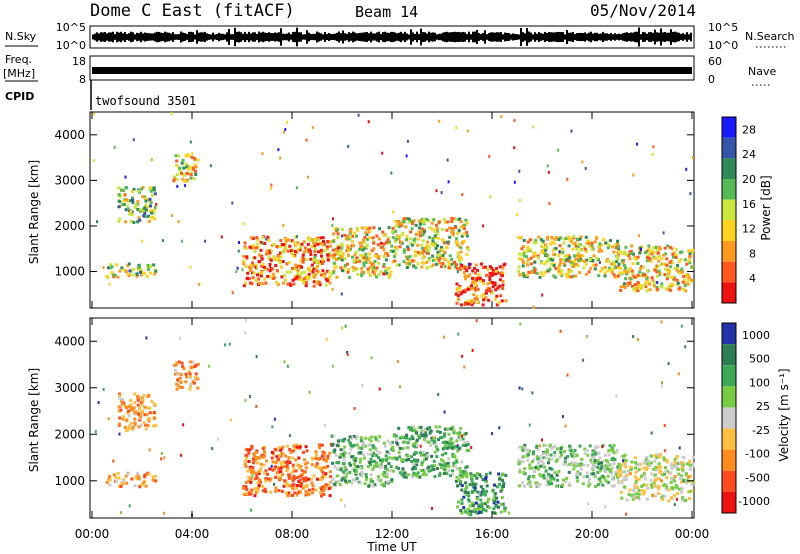 The height and width of the screenshot is (554, 800). Describe the element at coordinates (784, 414) in the screenshot. I see `velocity-colorbar-label: Velocity [m s⁻¹]` at that location.